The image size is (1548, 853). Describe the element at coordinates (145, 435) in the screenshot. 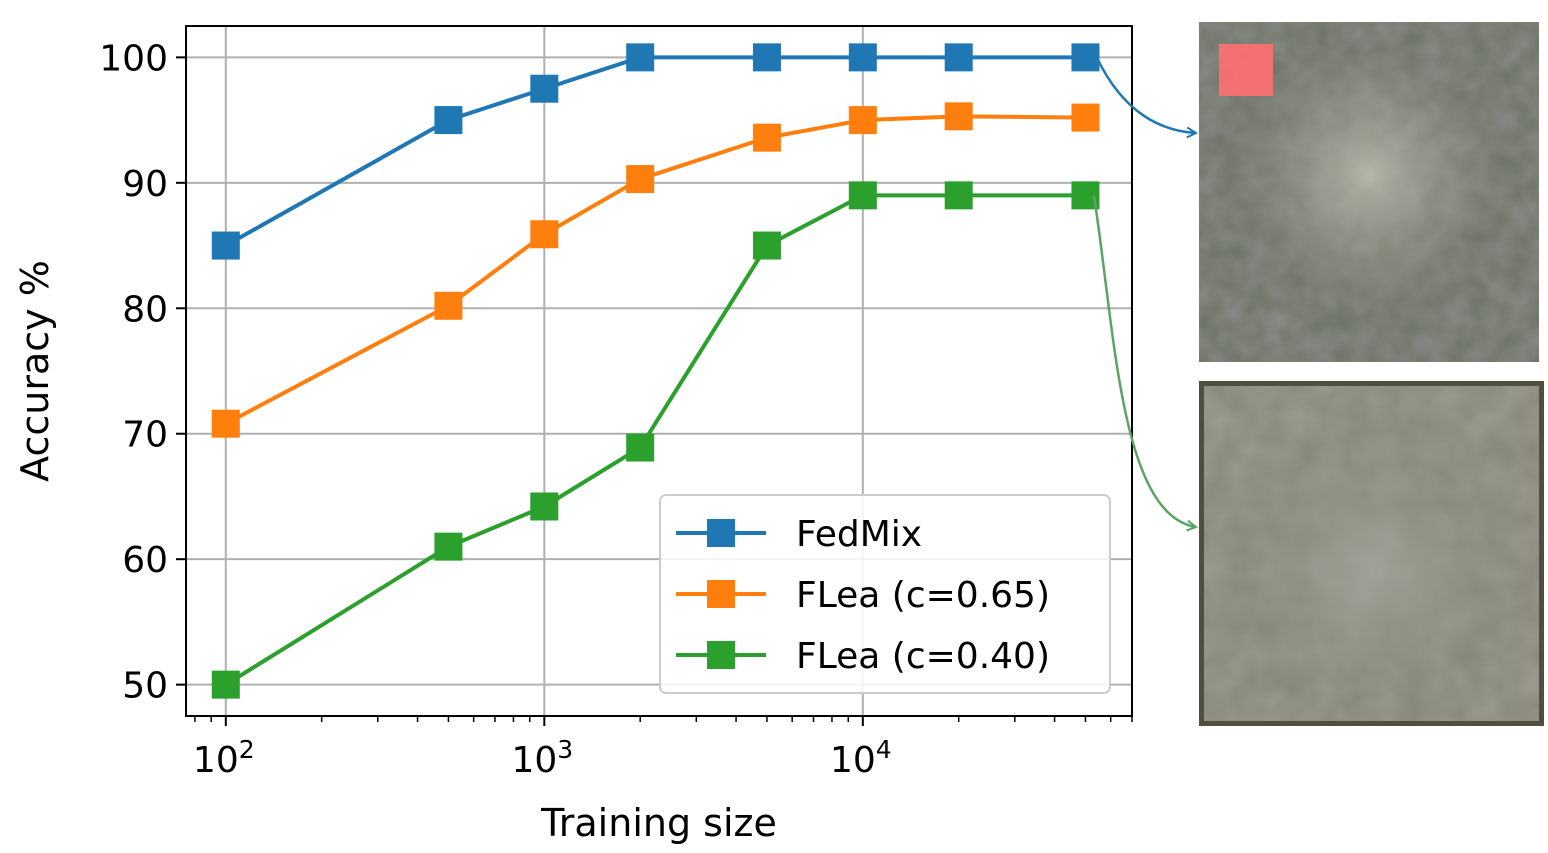

I see `y-tick-label: 70` at that location.